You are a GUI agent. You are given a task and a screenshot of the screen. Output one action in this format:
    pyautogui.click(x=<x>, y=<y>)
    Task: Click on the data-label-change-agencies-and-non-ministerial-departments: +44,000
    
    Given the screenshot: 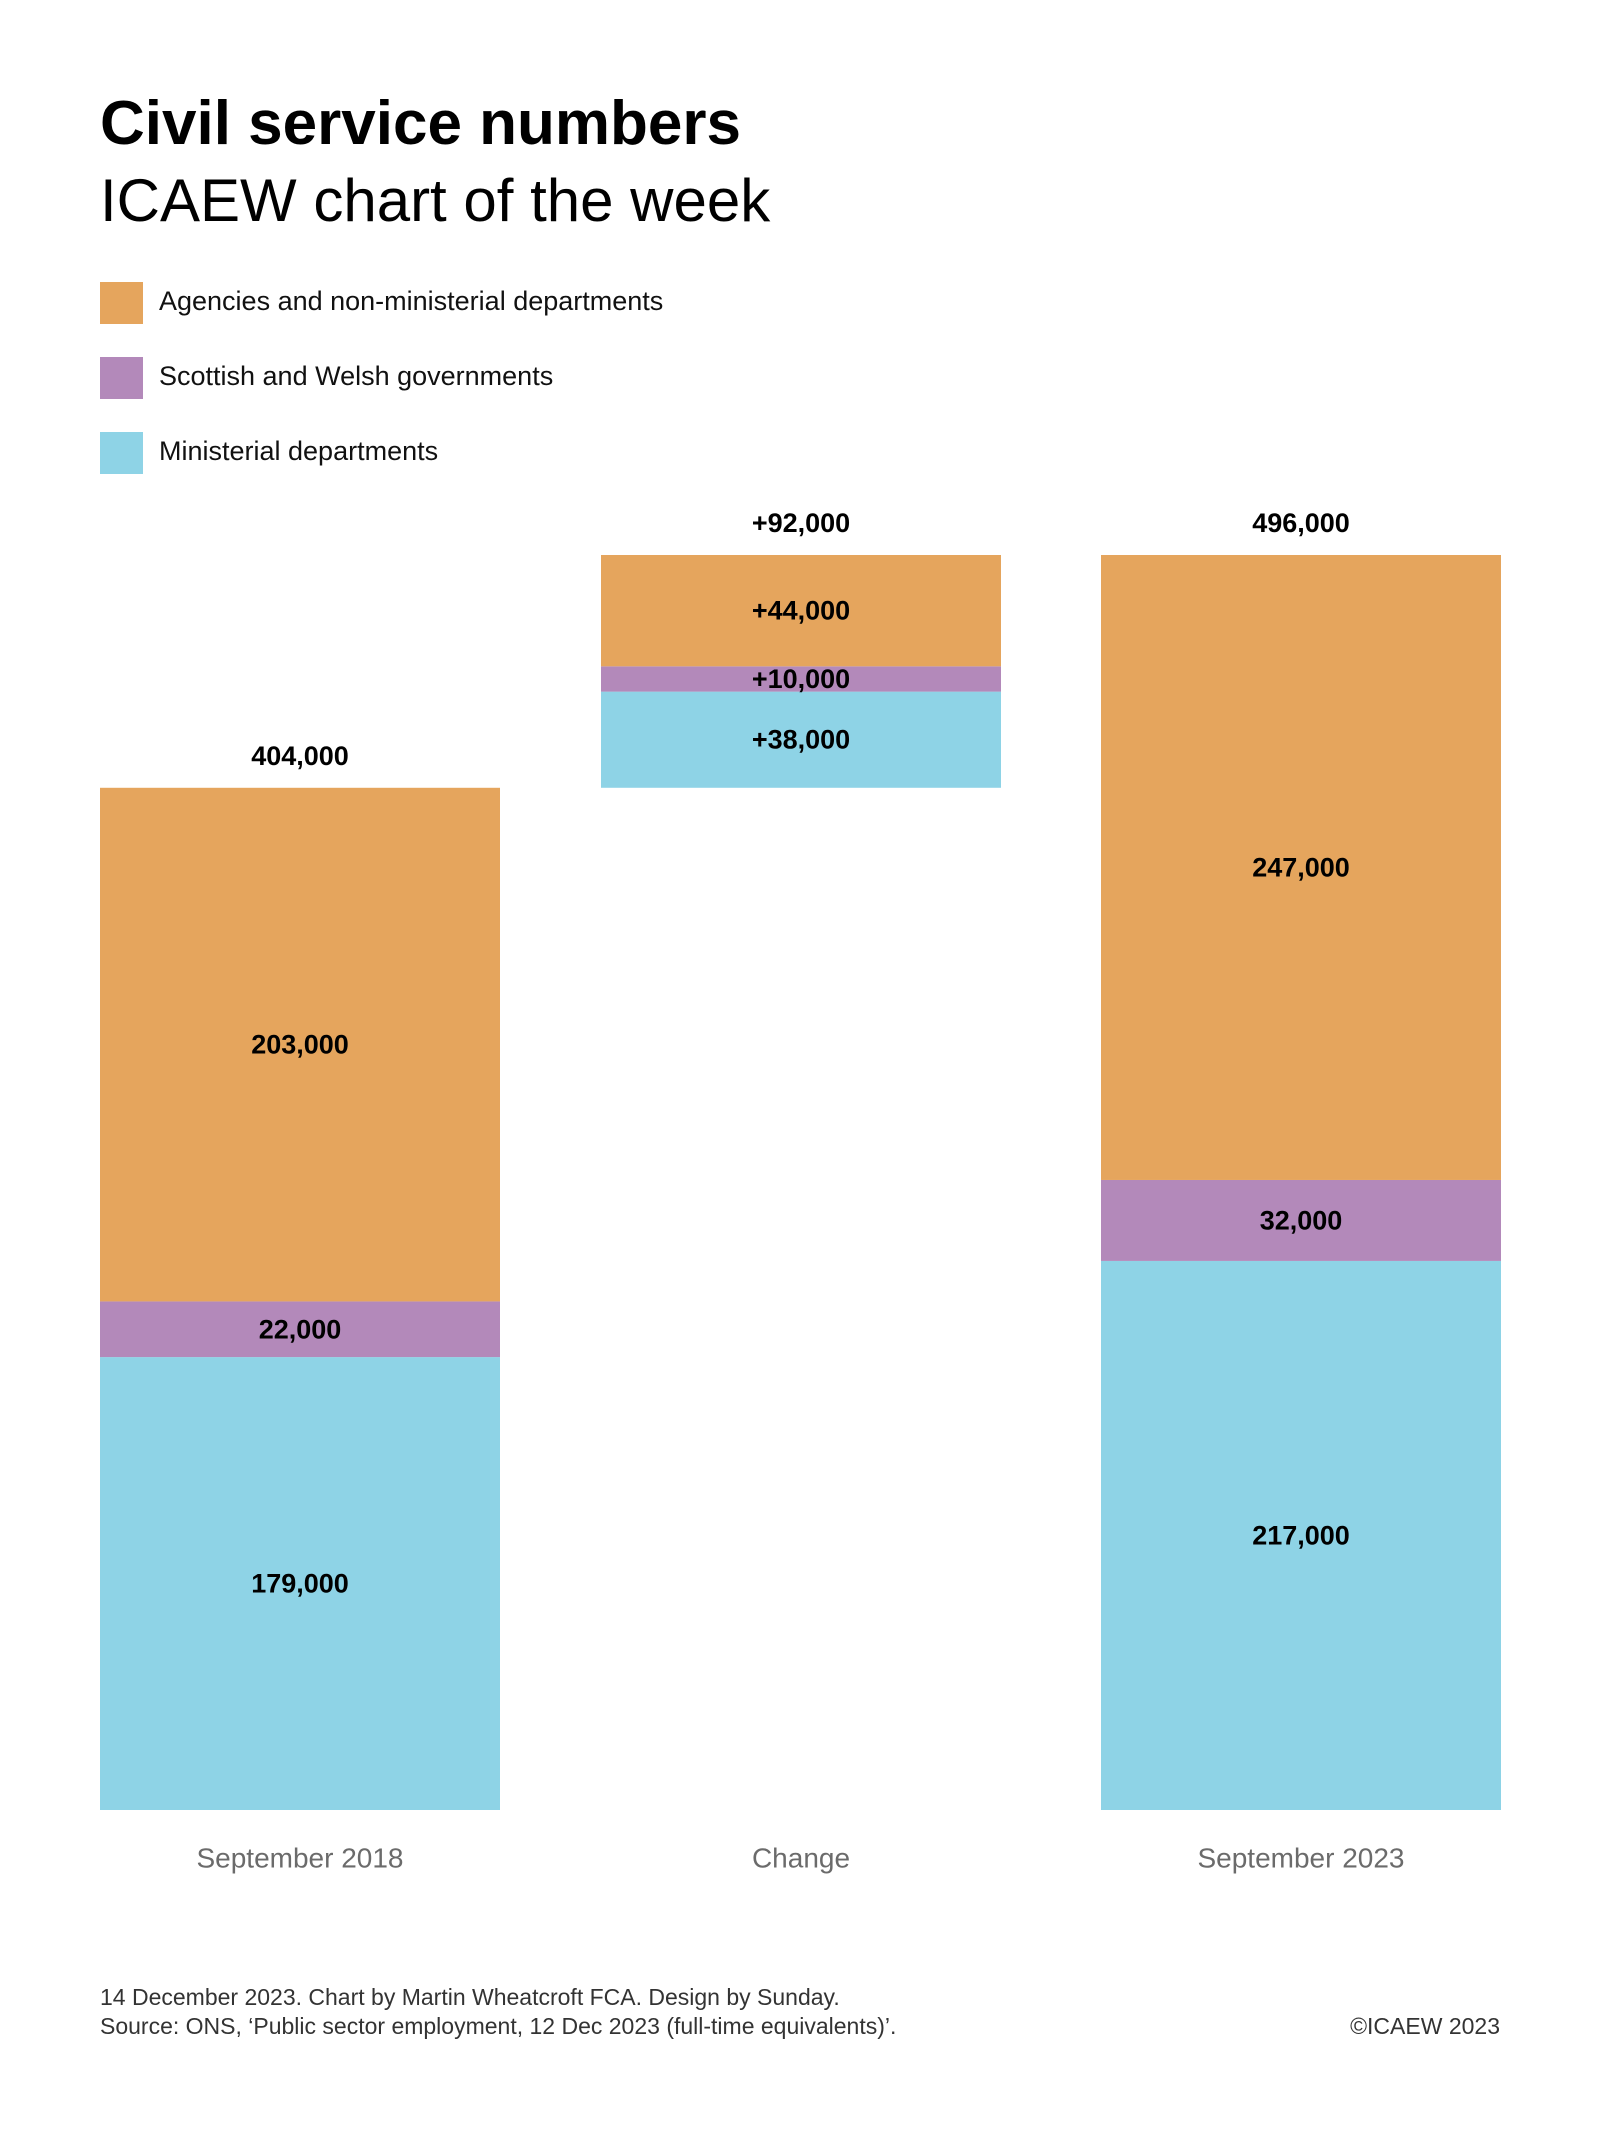 What is the action you would take?
    pyautogui.click(x=801, y=611)
    